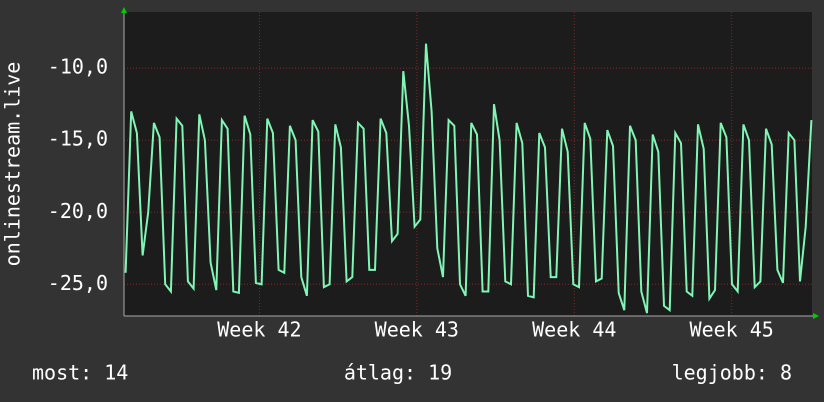 The image size is (824, 402). Describe the element at coordinates (78, 67) in the screenshot. I see `y-tick-label: -10,0` at that location.